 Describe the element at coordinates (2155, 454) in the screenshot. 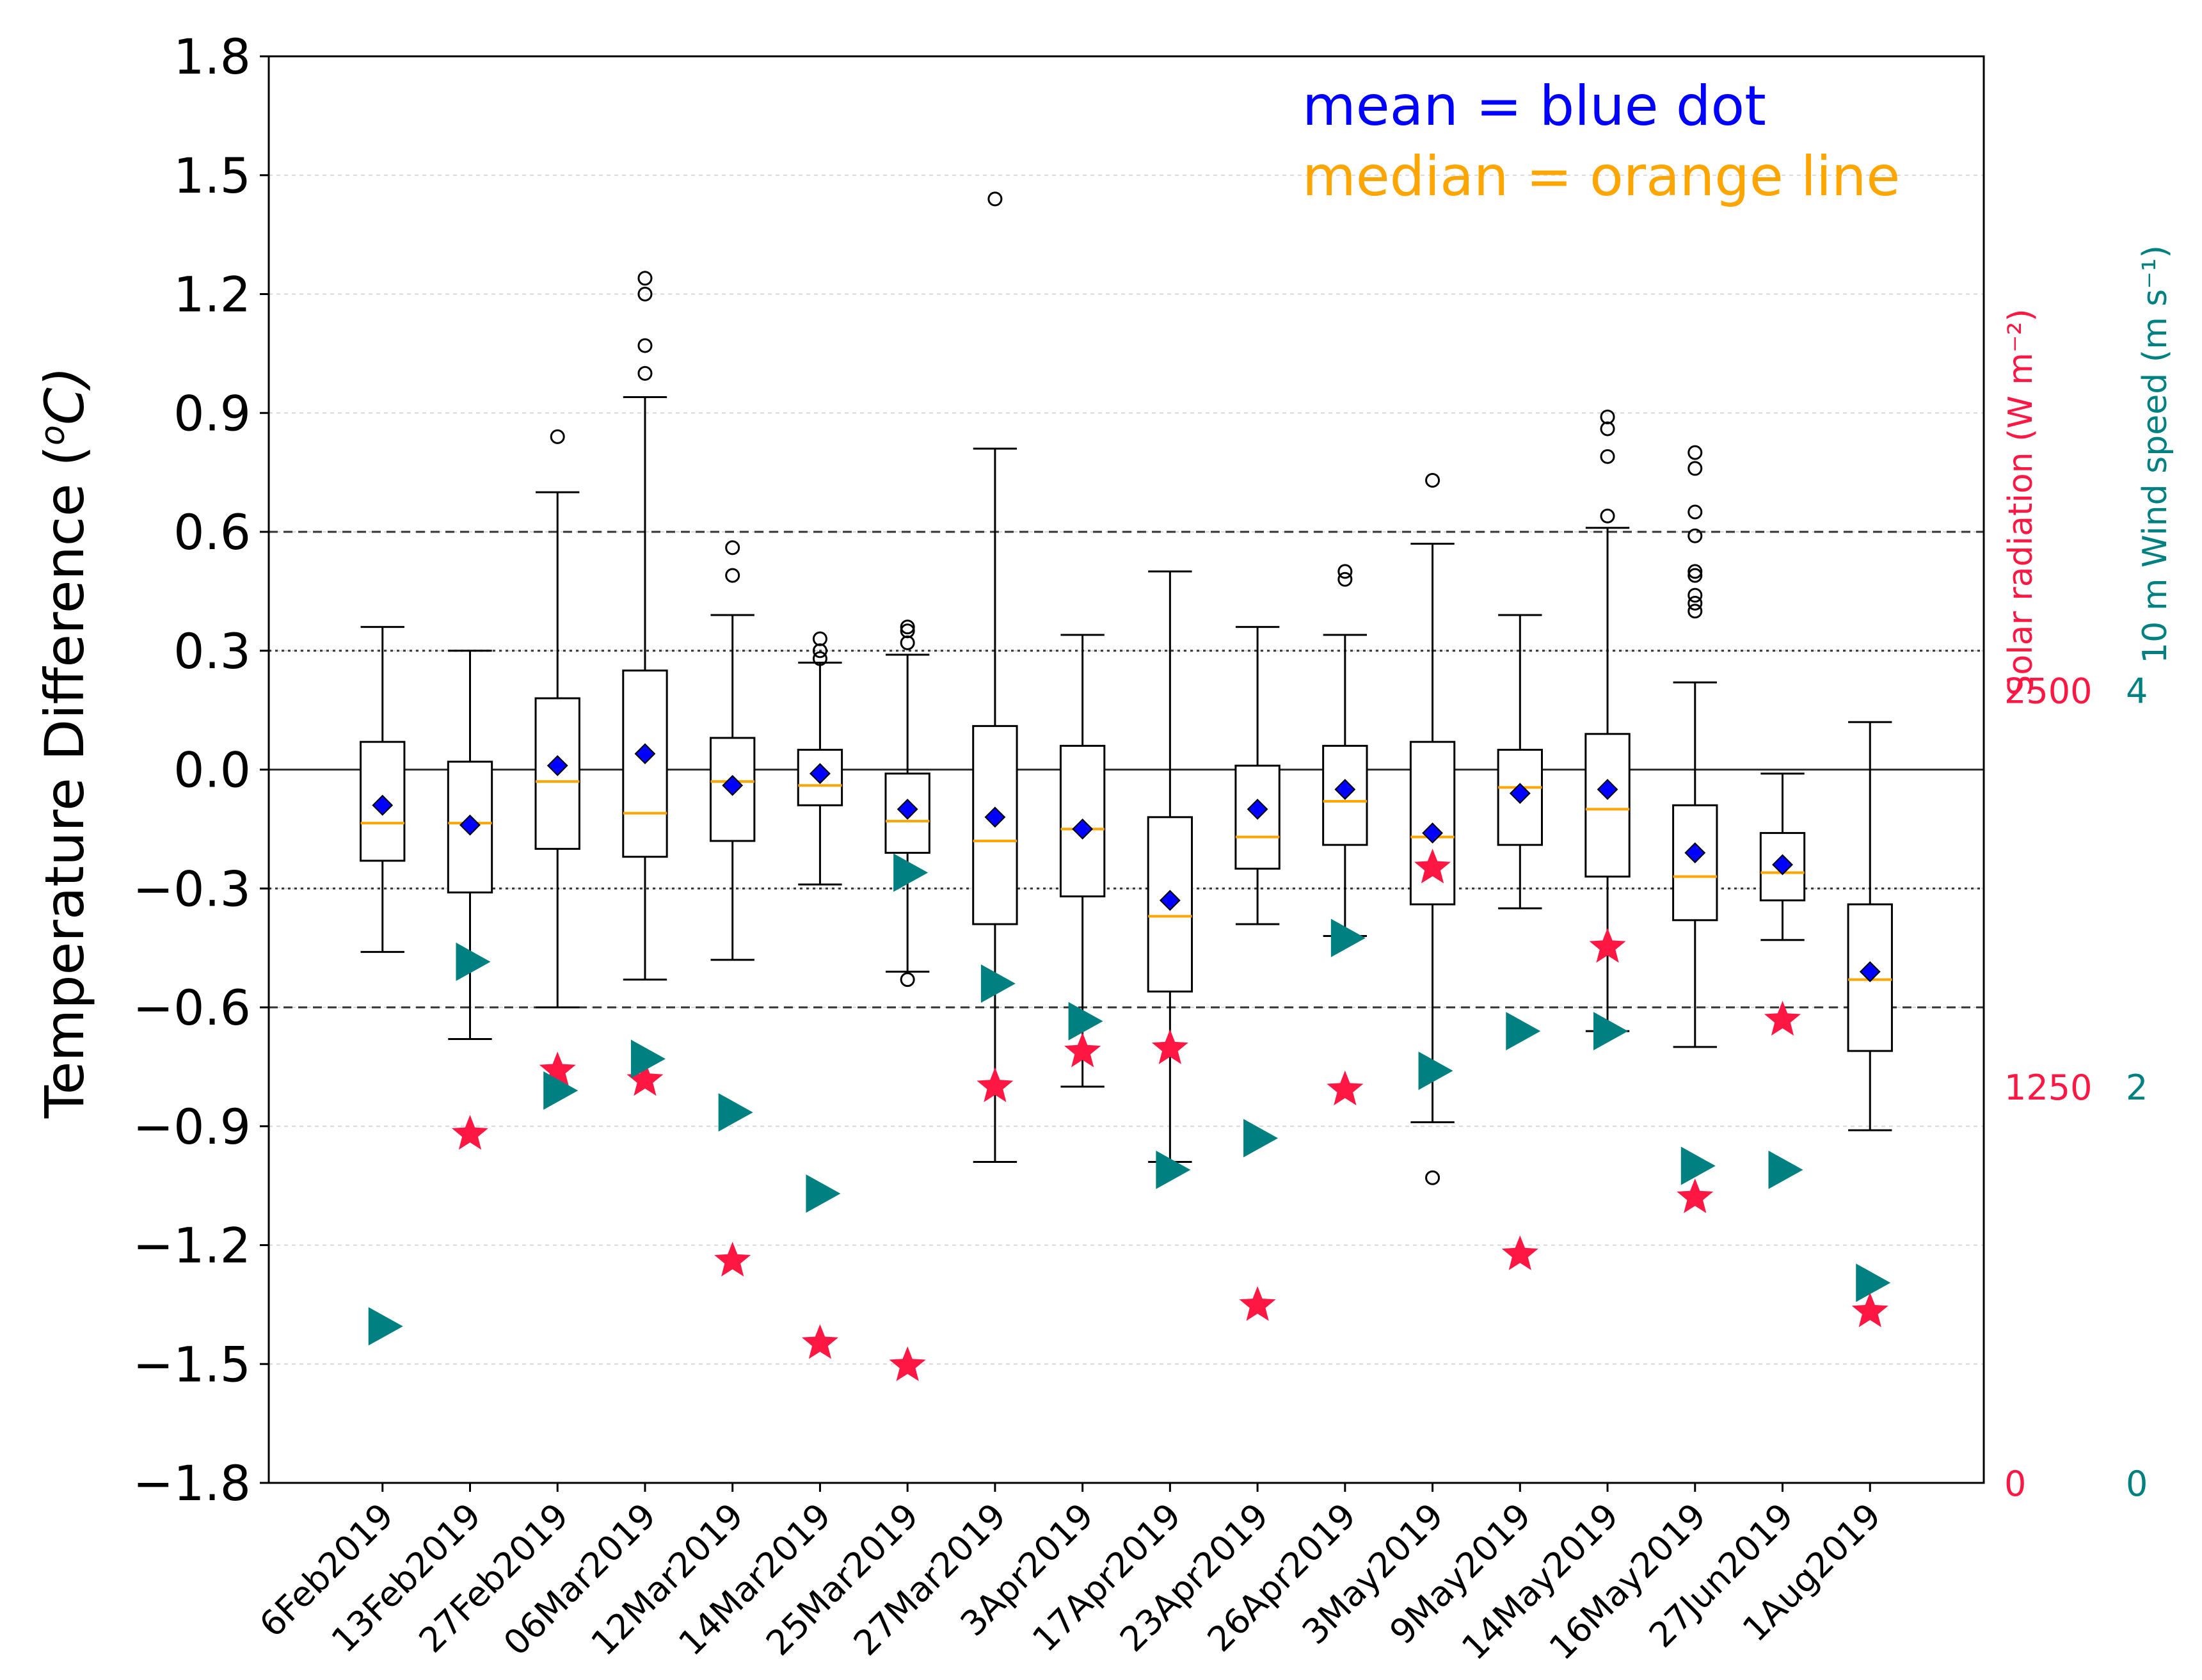

I see `wind-axis-title: 10 m Wind speed (m s⁻¹)` at that location.